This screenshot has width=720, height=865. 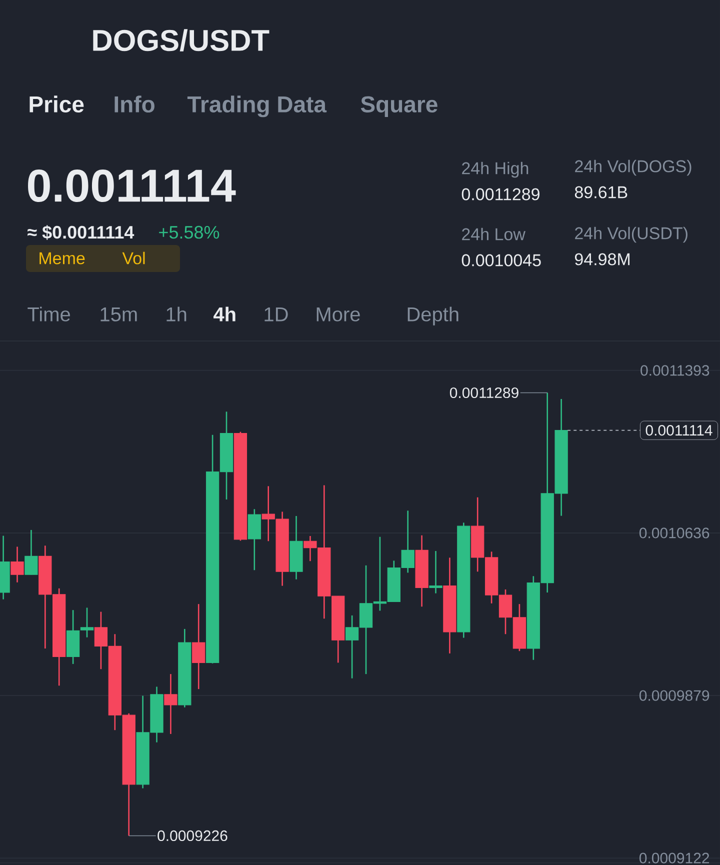 I want to click on text: +5.58%, so click(x=189, y=232).